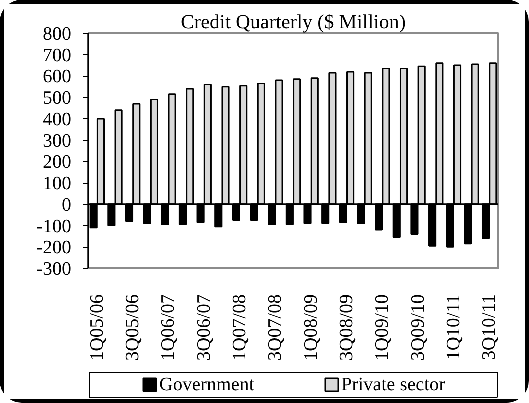  What do you see at coordinates (489, 327) in the screenshot?
I see `x-tick-label: 3Q10/11` at bounding box center [489, 327].